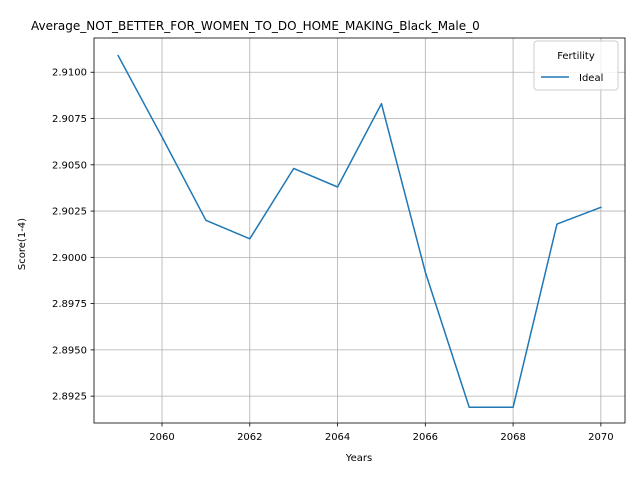  I want to click on x-tick-label: 2060, so click(161, 437).